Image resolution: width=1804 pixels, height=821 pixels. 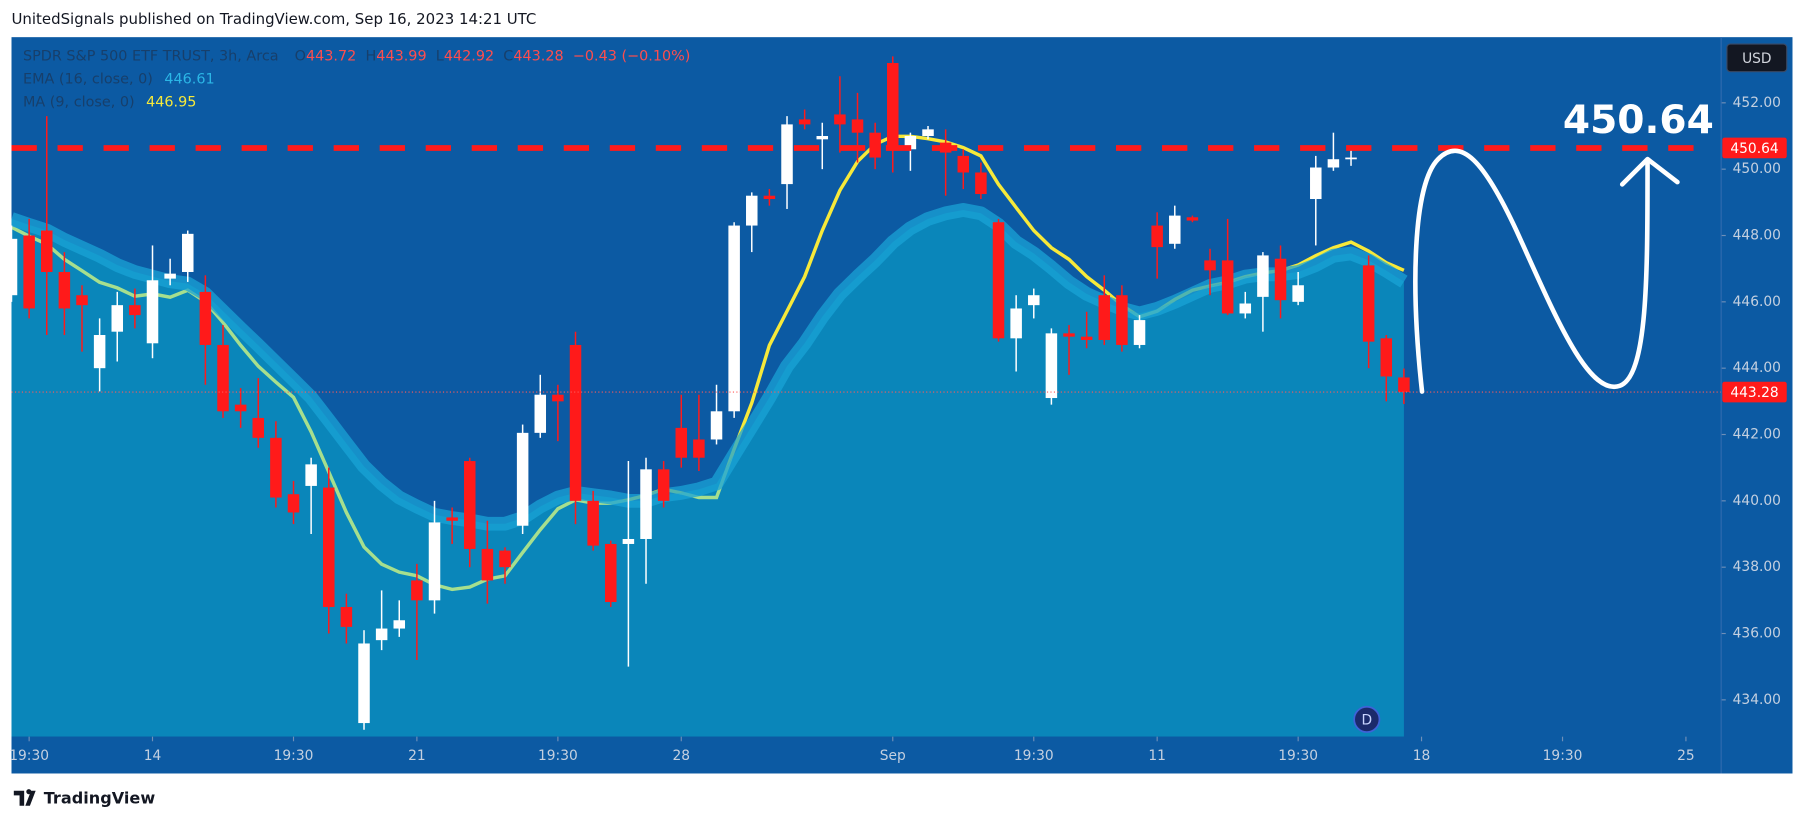 What do you see at coordinates (1757, 435) in the screenshot?
I see `y-tick-label: 442.00` at bounding box center [1757, 435].